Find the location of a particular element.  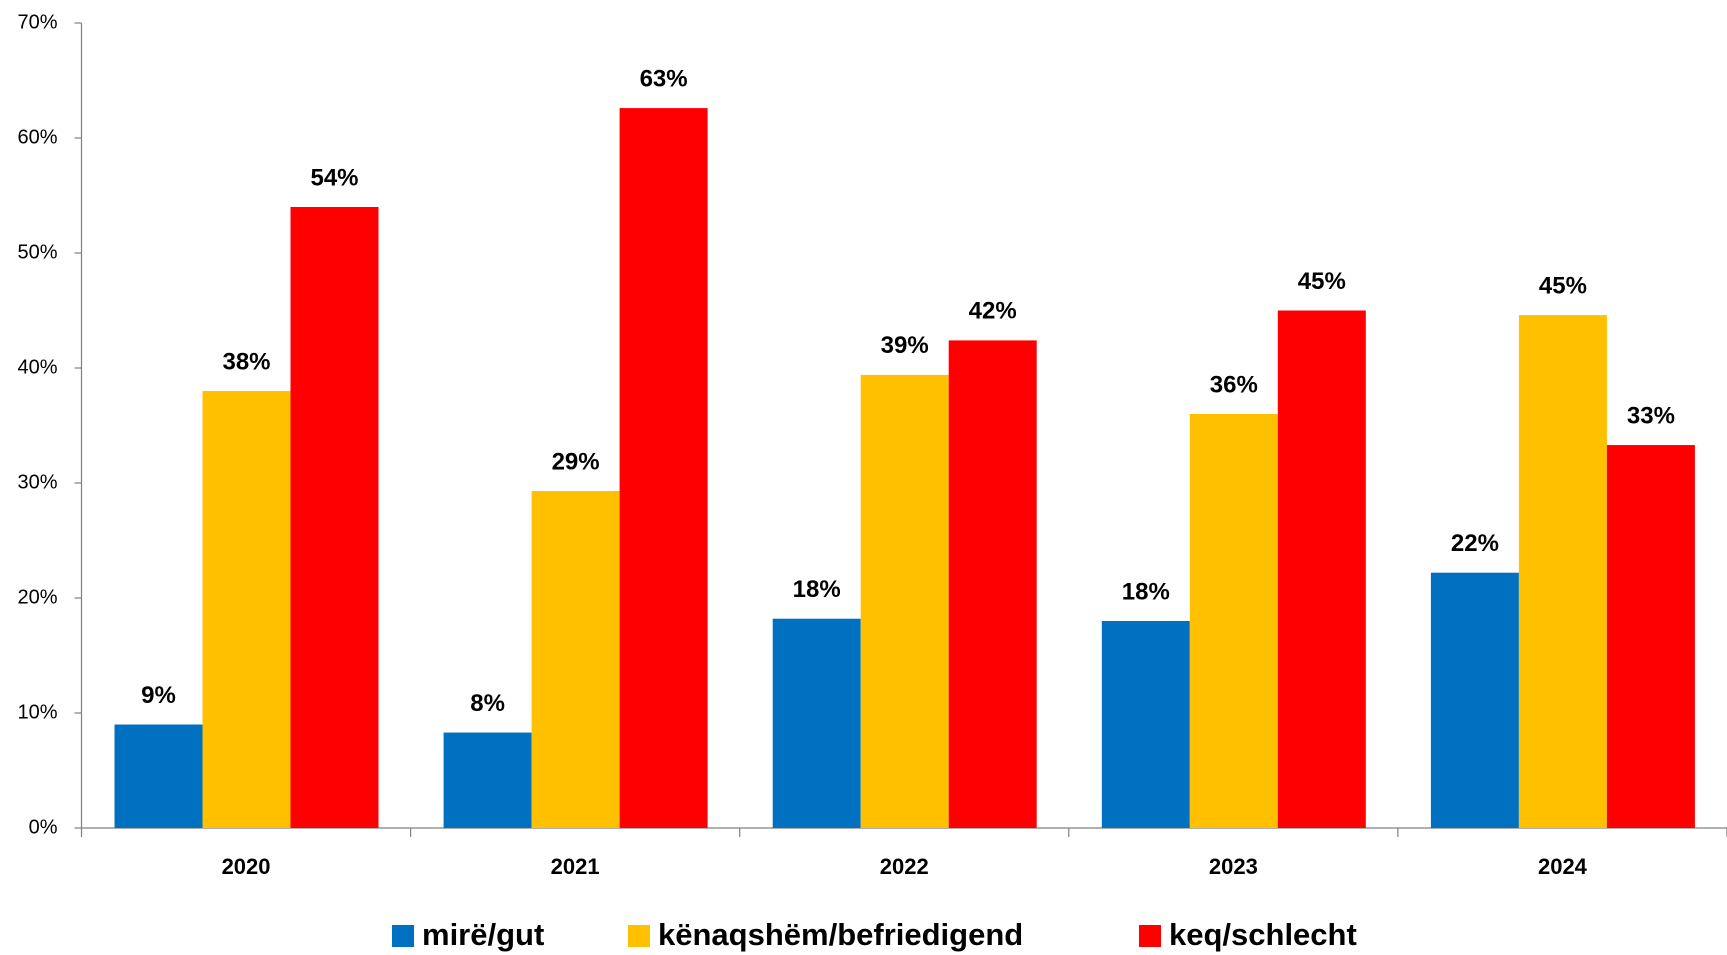

x-tick-label: 2021 is located at coordinates (575, 866).